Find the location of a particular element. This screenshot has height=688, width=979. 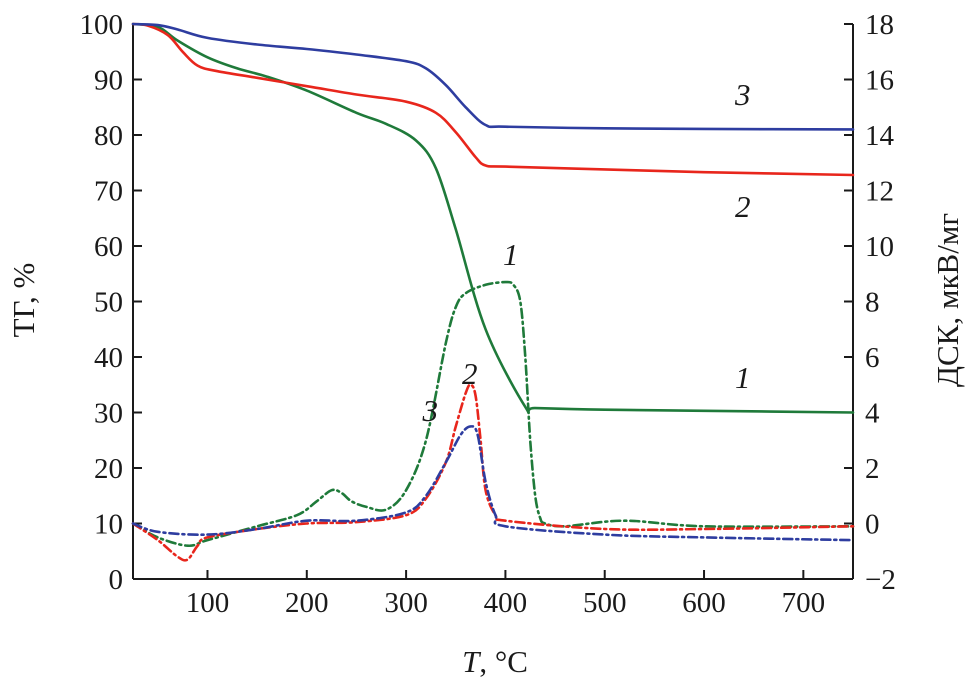

y-left-tick-label: 40 is located at coordinates (108, 358).